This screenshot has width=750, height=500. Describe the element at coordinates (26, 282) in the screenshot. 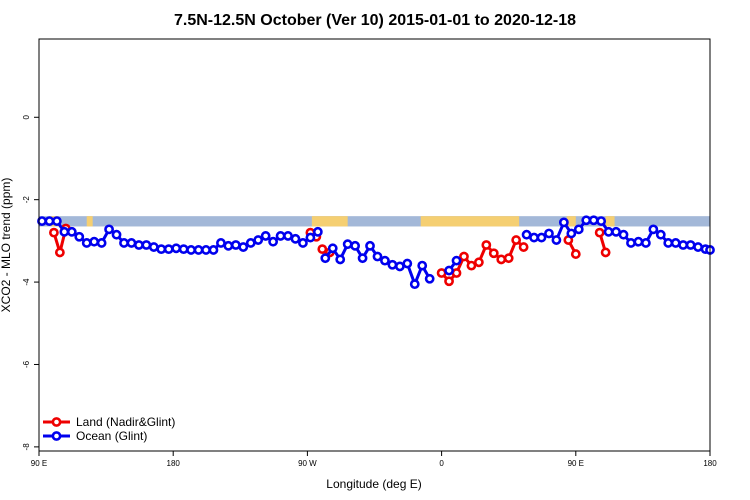

I see `y-tick-label: -4` at that location.